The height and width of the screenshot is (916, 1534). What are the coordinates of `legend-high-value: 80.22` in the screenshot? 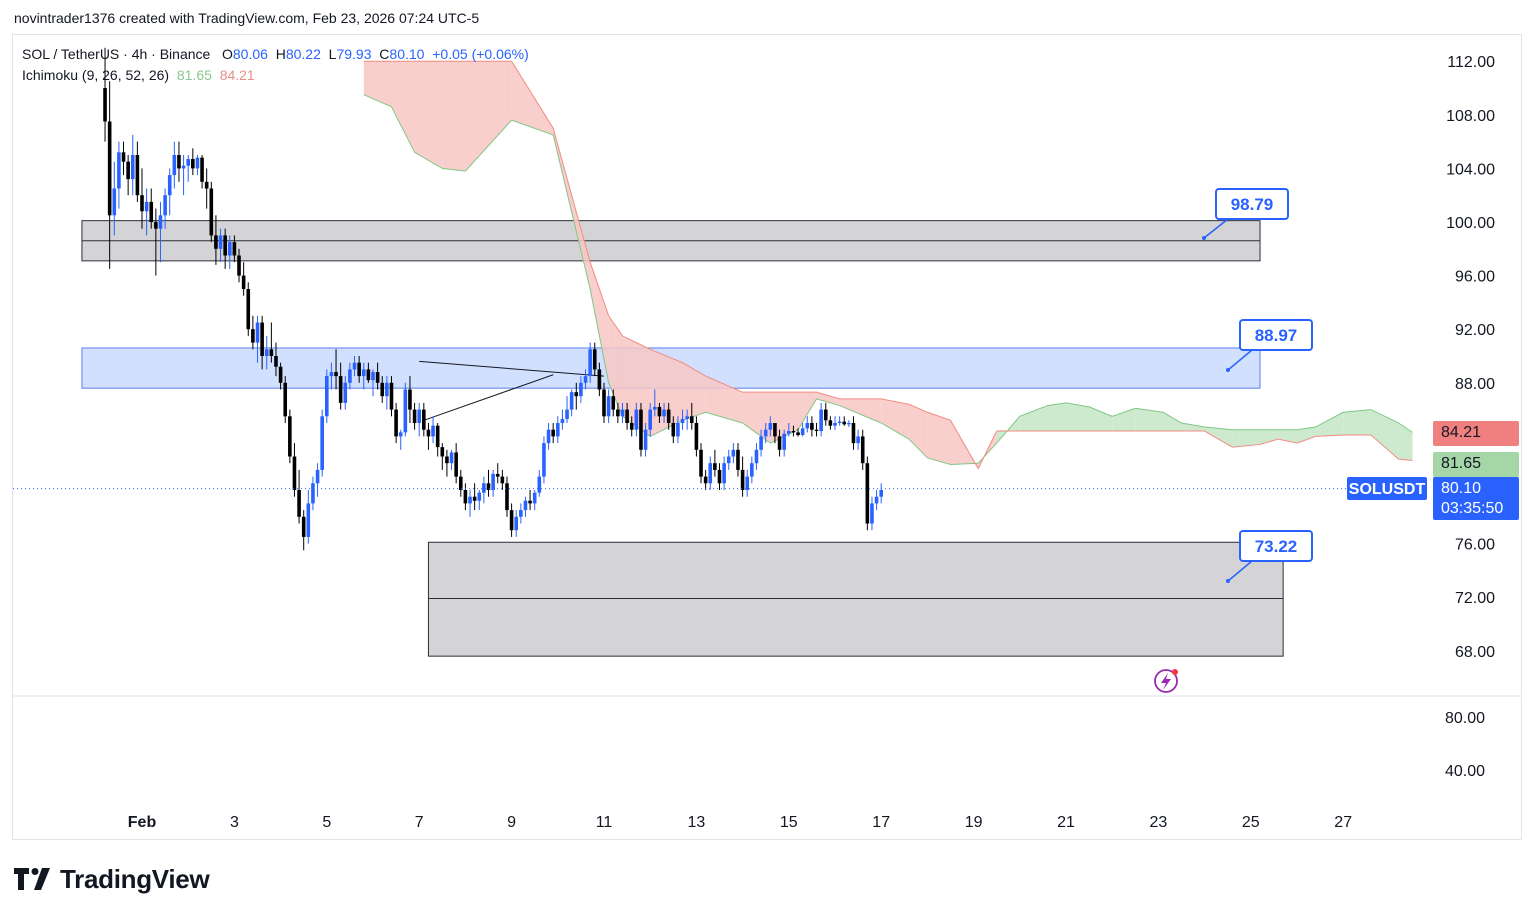 It's located at (303, 54).